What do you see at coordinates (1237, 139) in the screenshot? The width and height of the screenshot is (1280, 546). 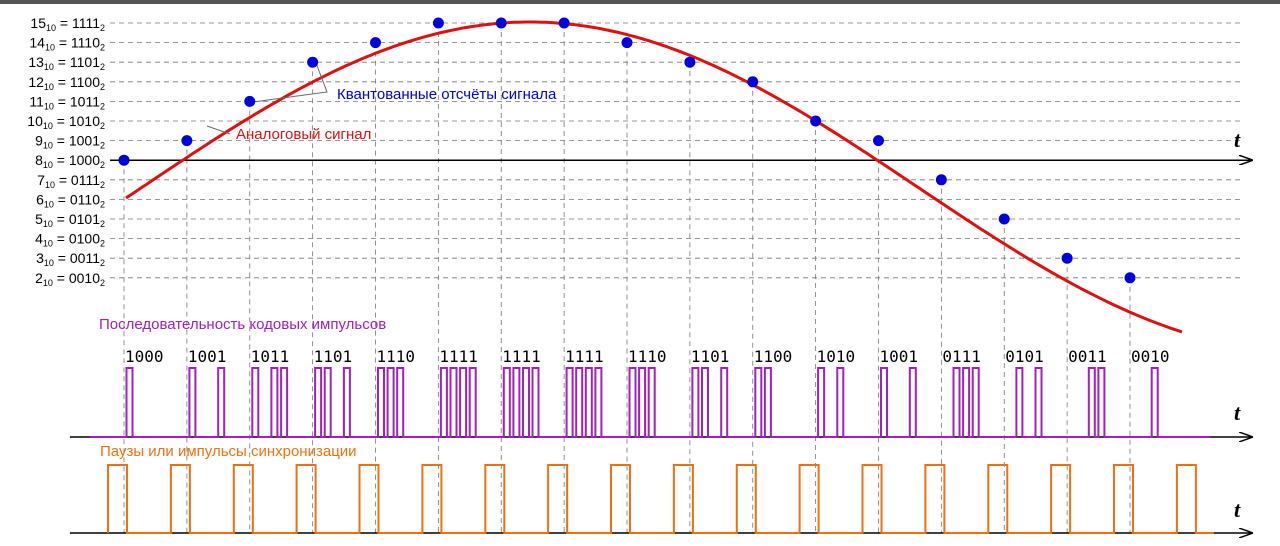 I see `time-axis-label-analog: t` at bounding box center [1237, 139].